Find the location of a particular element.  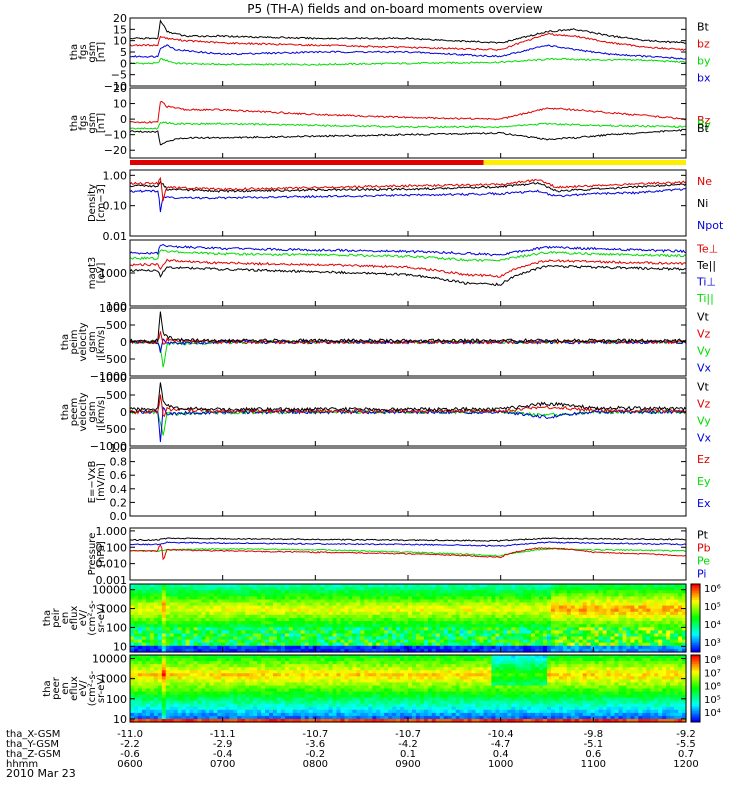

series-line-red is located at coordinates (408, 552).